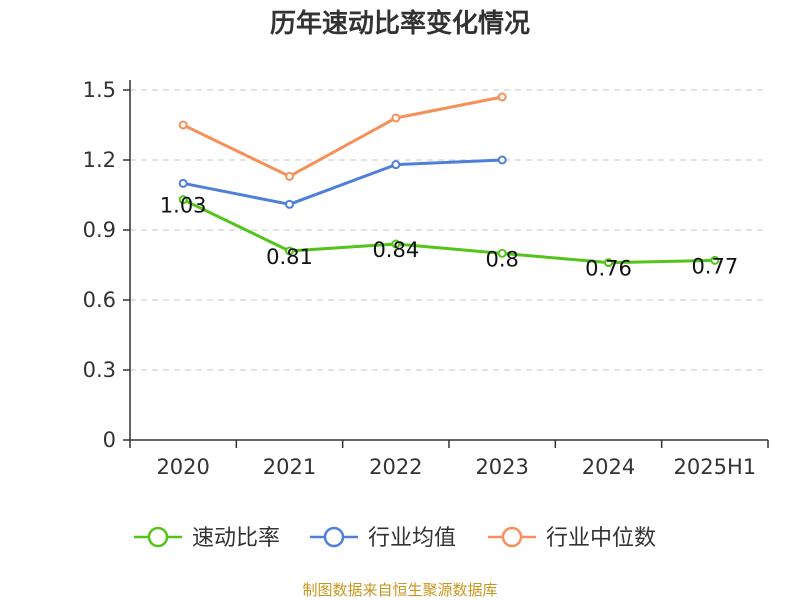  Describe the element at coordinates (99, 230) in the screenshot. I see `y-tick-label: 0.9` at that location.